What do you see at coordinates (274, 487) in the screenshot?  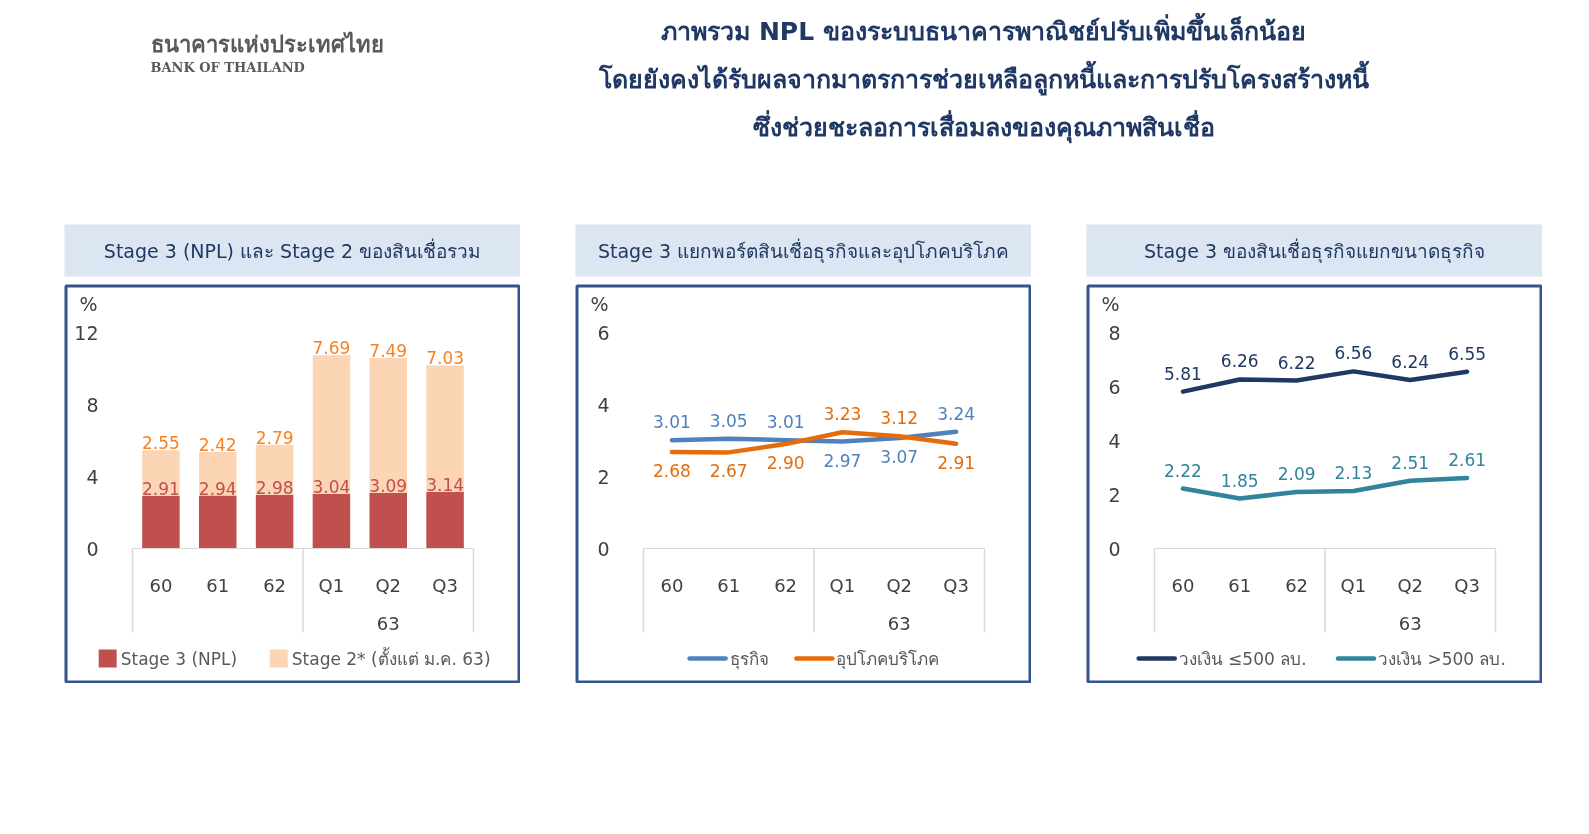 I see `data-label: 2.98` at bounding box center [274, 487].